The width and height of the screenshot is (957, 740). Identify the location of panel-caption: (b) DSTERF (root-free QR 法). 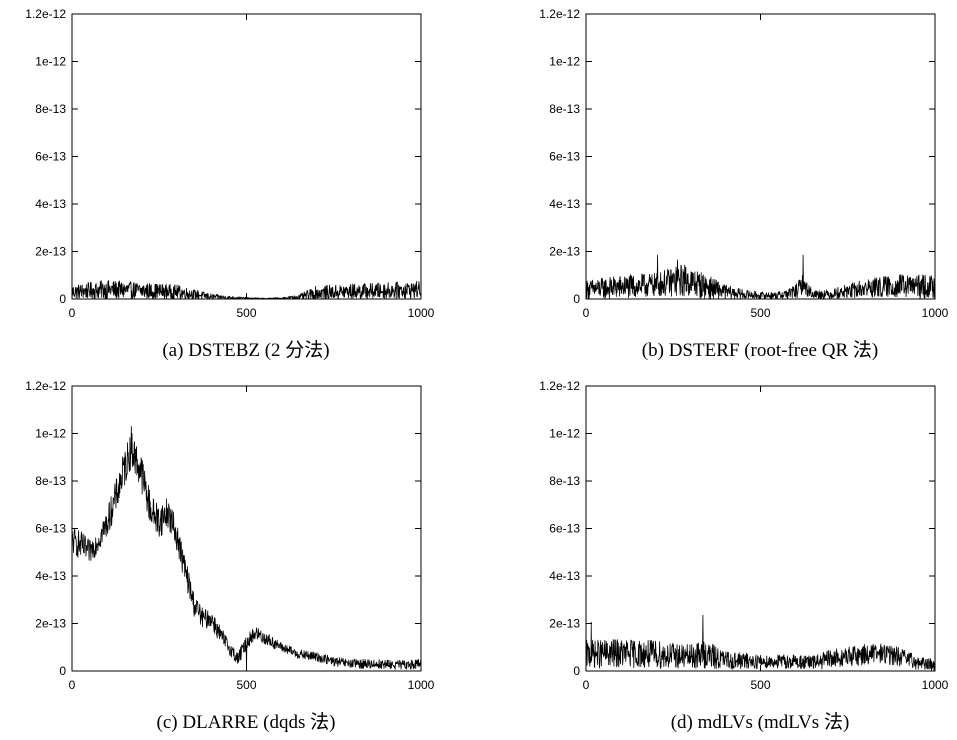
(760, 350).